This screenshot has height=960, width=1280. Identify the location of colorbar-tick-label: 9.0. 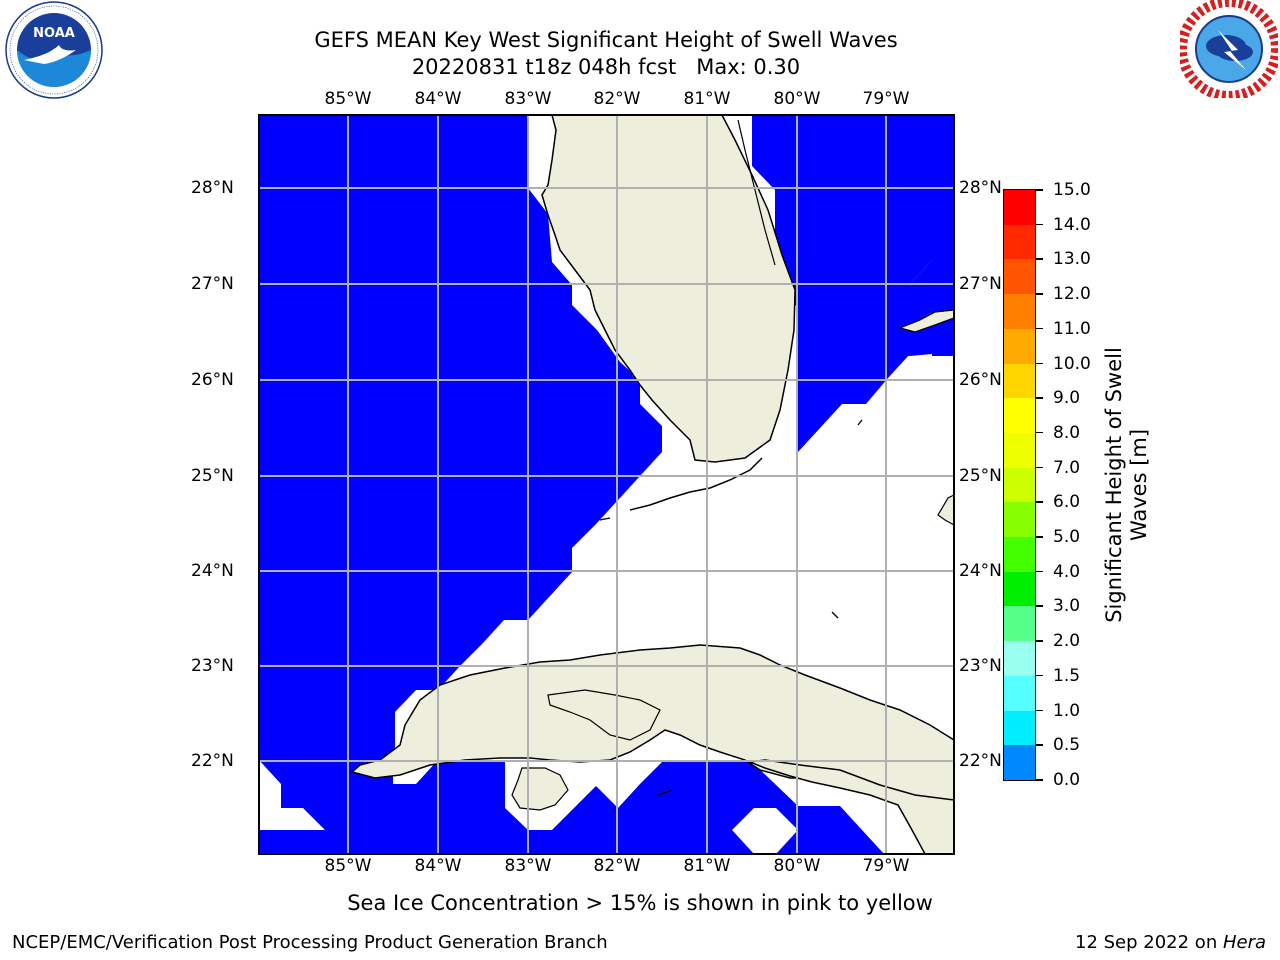
(1067, 398).